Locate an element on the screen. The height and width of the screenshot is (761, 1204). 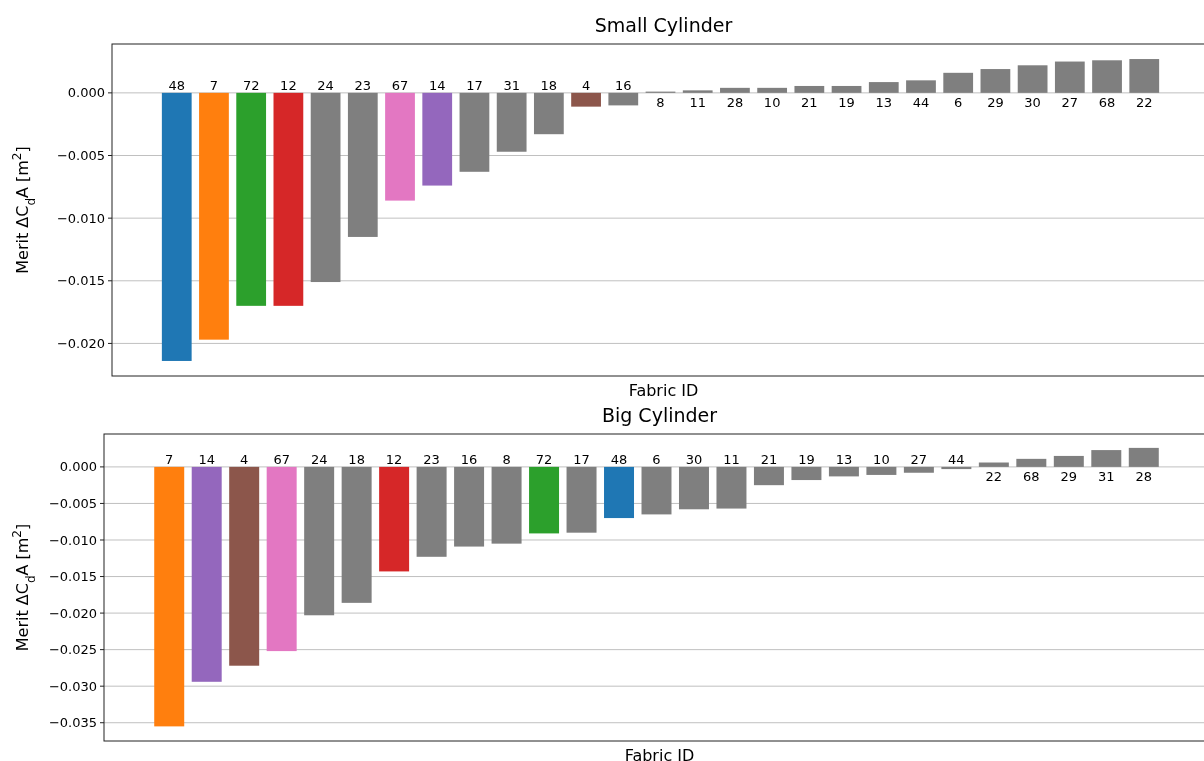
x-tick-label: 18 is located at coordinates (356, 459).